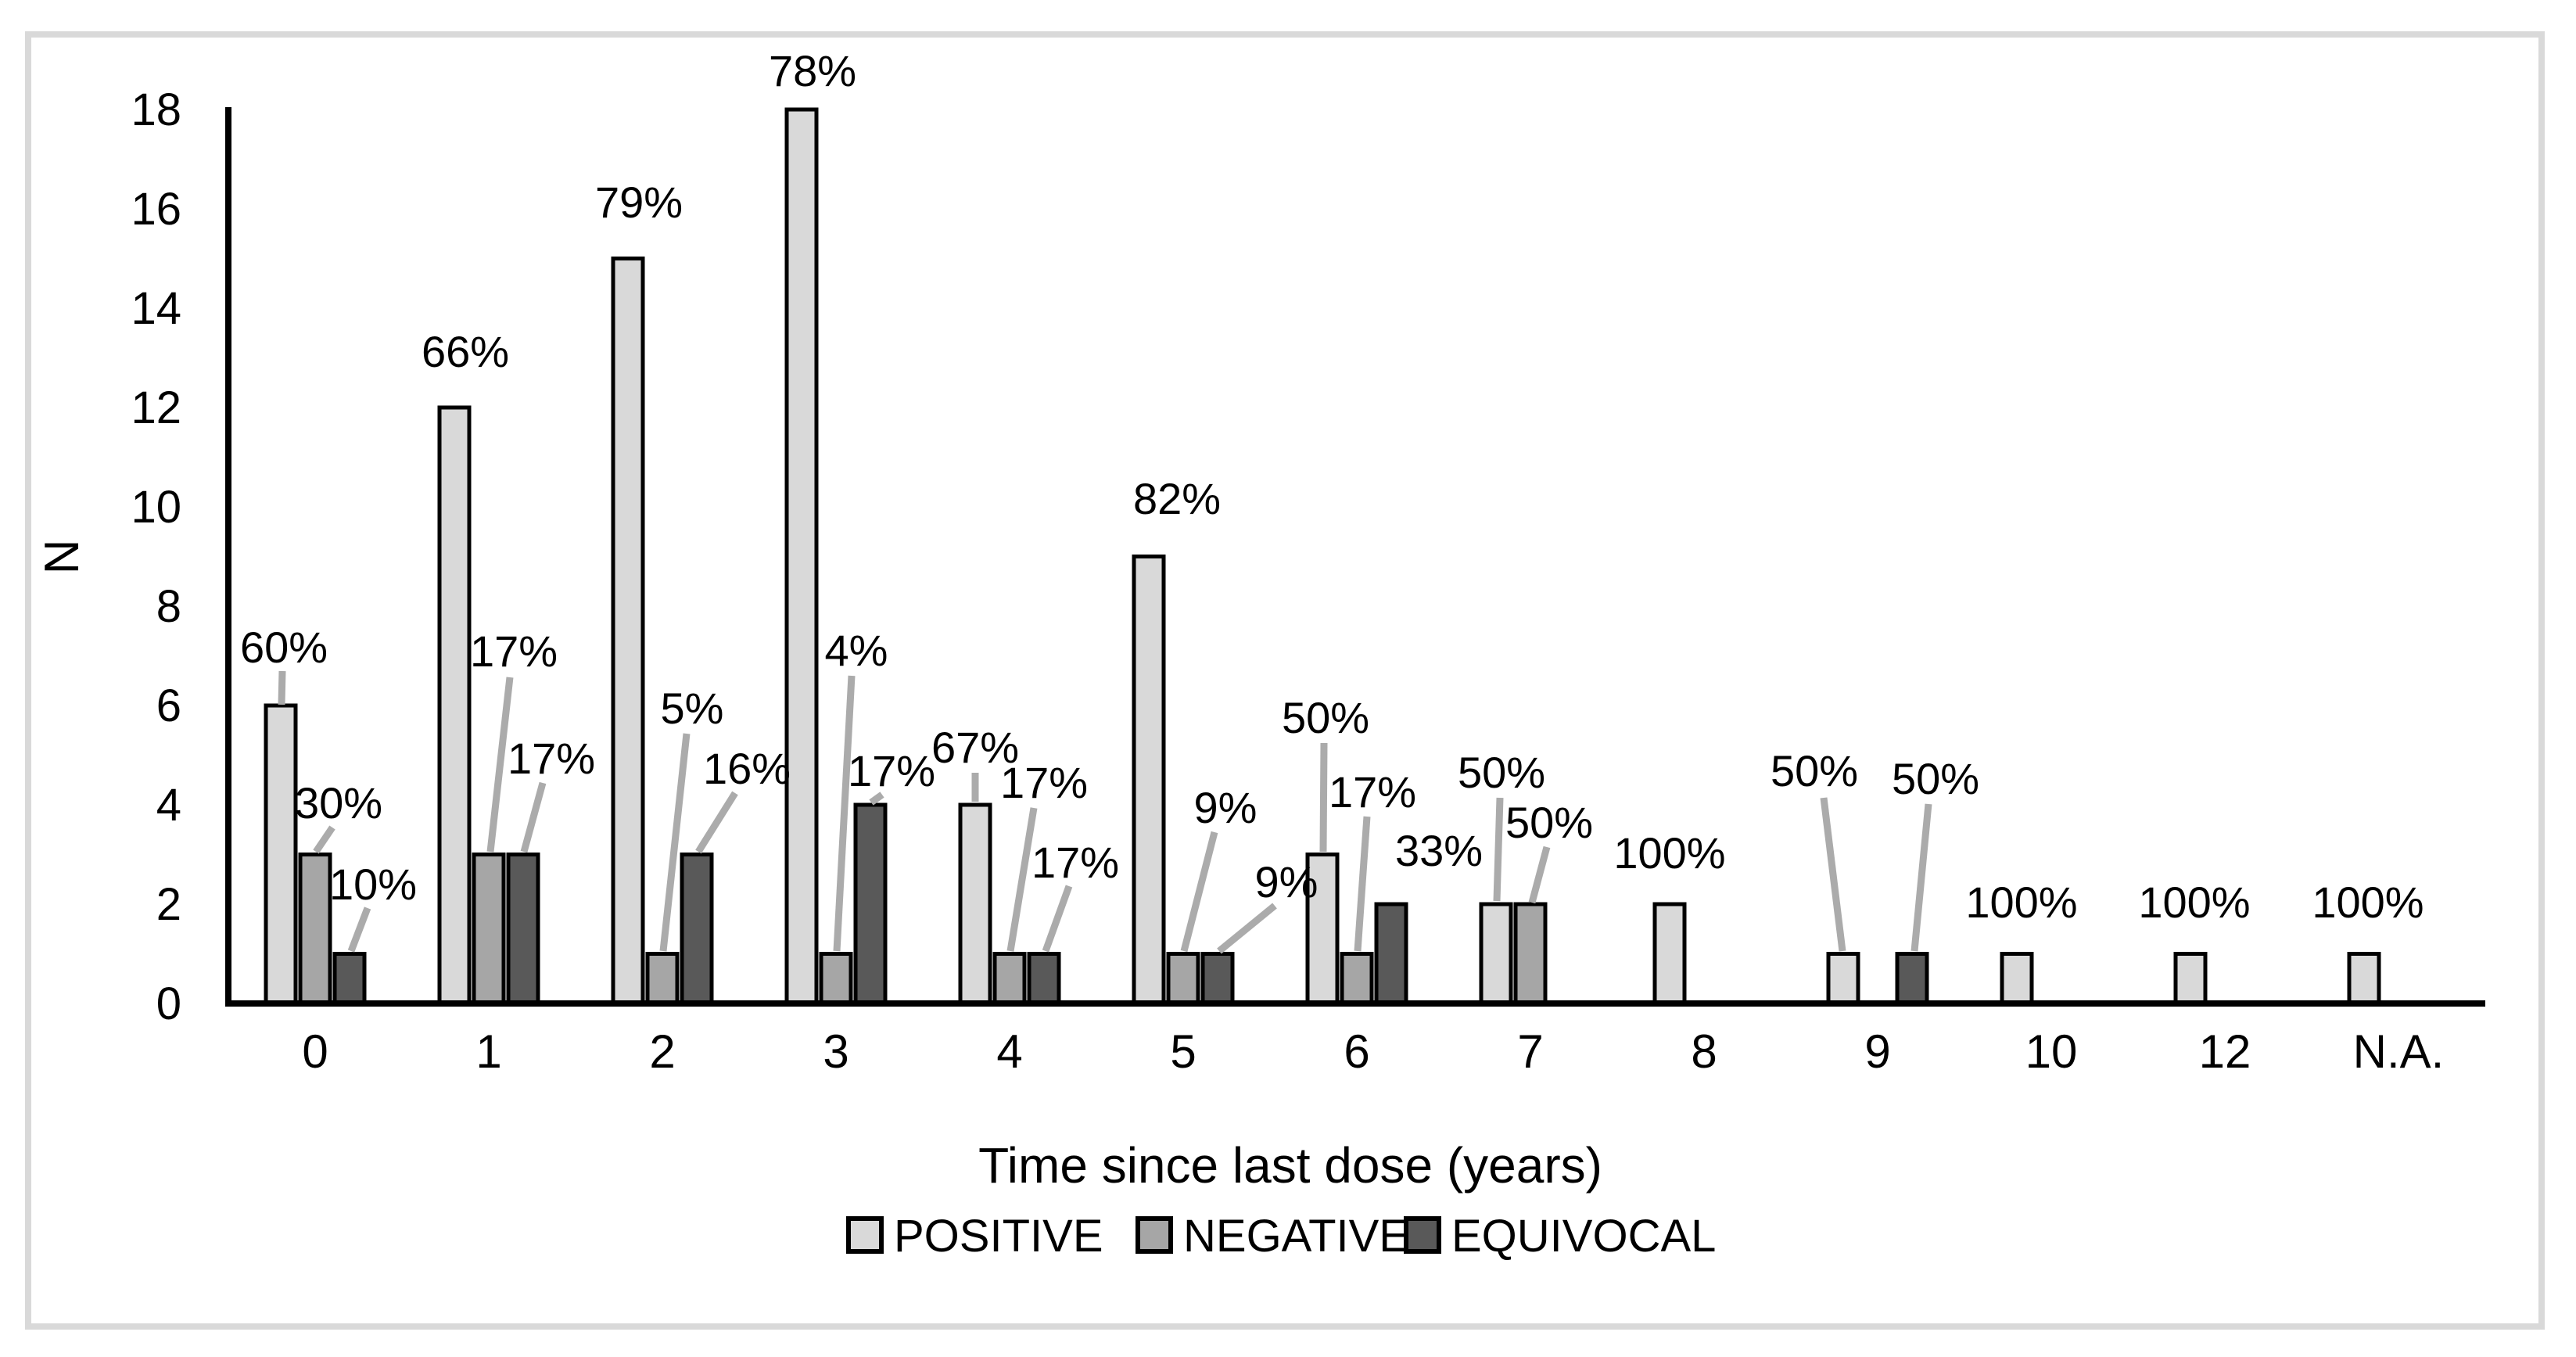 The height and width of the screenshot is (1357, 2576). I want to click on data-label-positive-0: 60%, so click(284, 647).